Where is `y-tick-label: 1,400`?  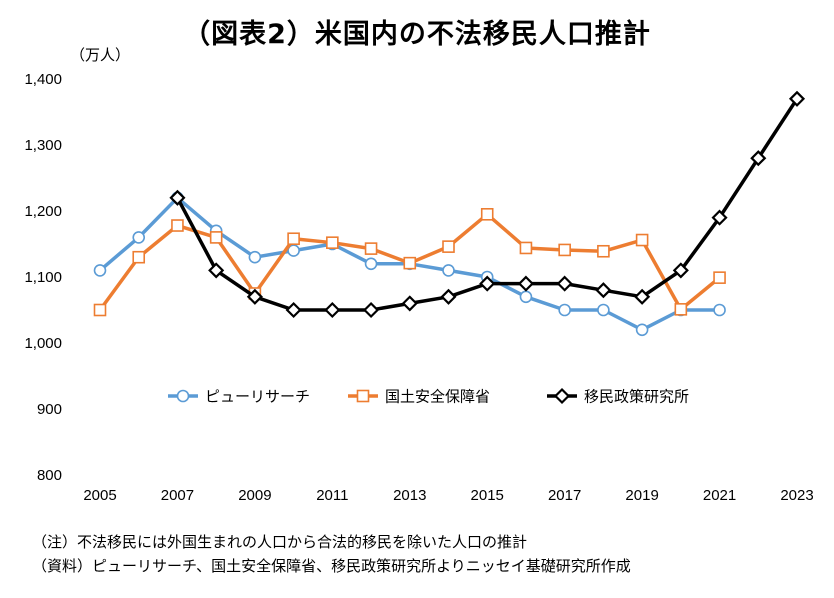
y-tick-label: 1,400 is located at coordinates (43, 79).